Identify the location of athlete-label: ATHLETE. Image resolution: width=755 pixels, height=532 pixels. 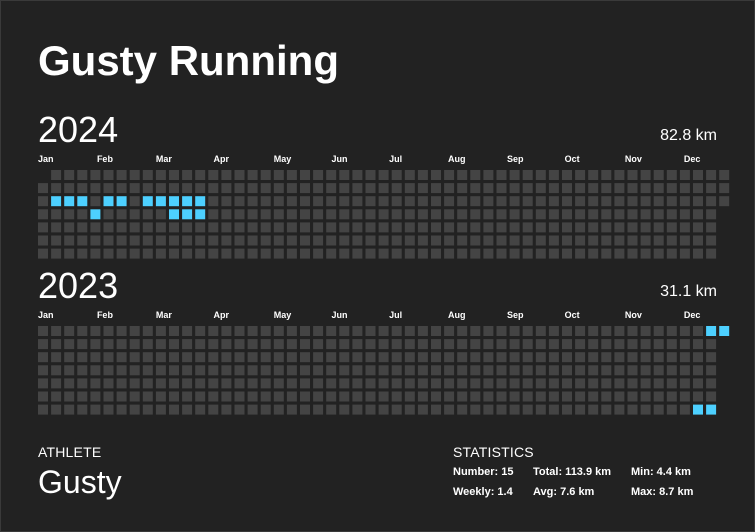
(70, 452).